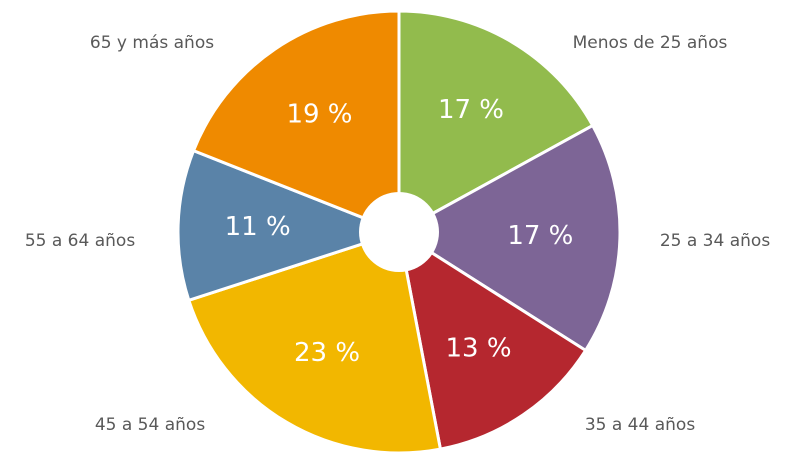  Describe the element at coordinates (319, 115) in the screenshot. I see `value-label: 19 %` at that location.